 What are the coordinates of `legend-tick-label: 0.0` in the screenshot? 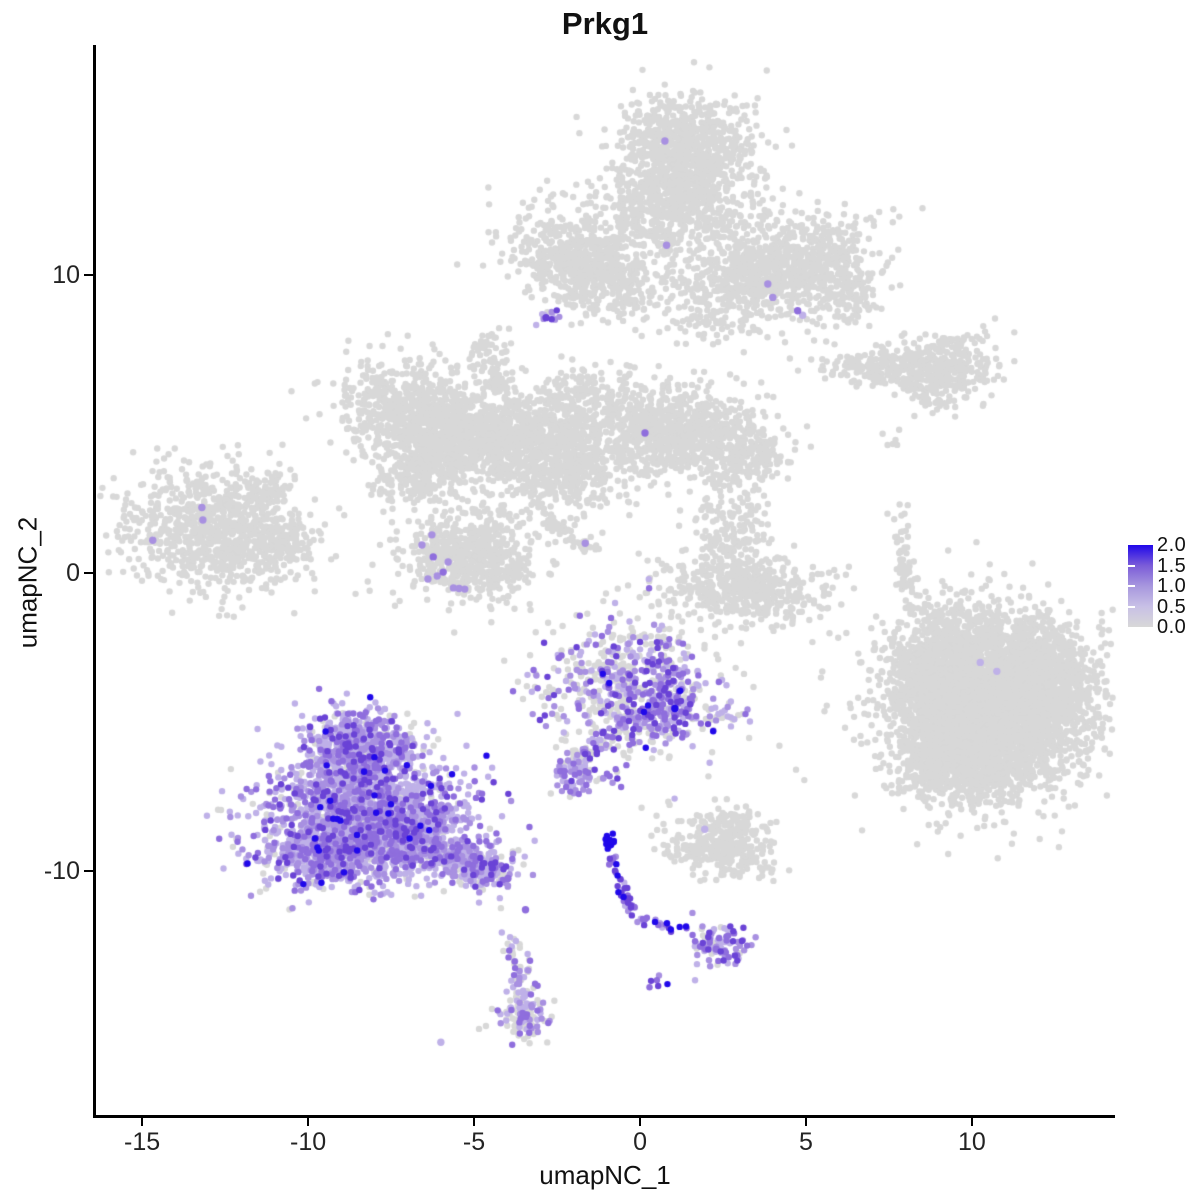 It's located at (1172, 627).